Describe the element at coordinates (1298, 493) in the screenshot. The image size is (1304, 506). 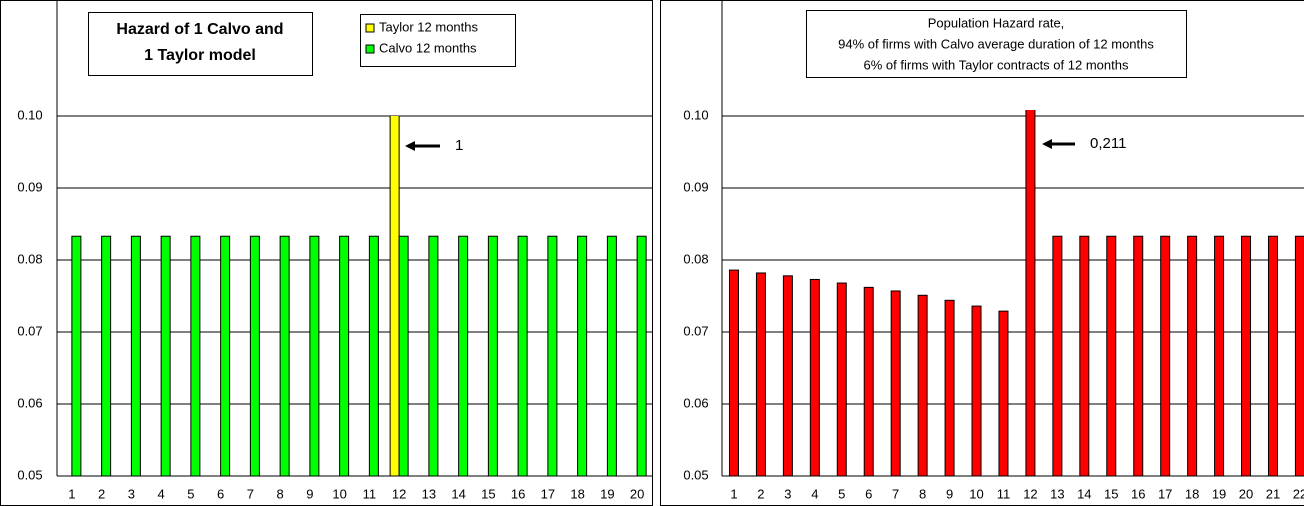
I see `x-tick-label: 22` at that location.